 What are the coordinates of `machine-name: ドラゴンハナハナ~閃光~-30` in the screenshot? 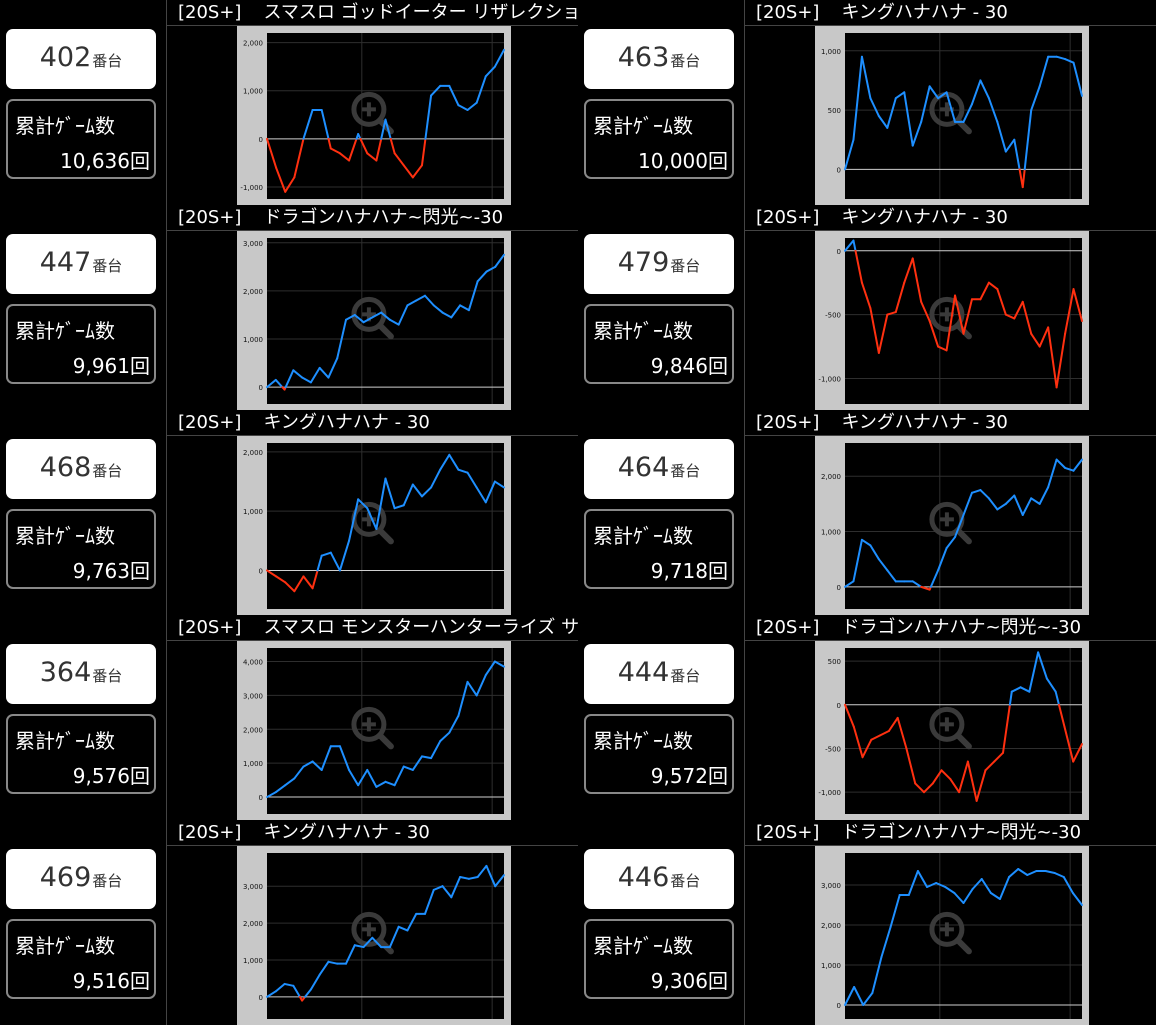 It's located at (961, 832).